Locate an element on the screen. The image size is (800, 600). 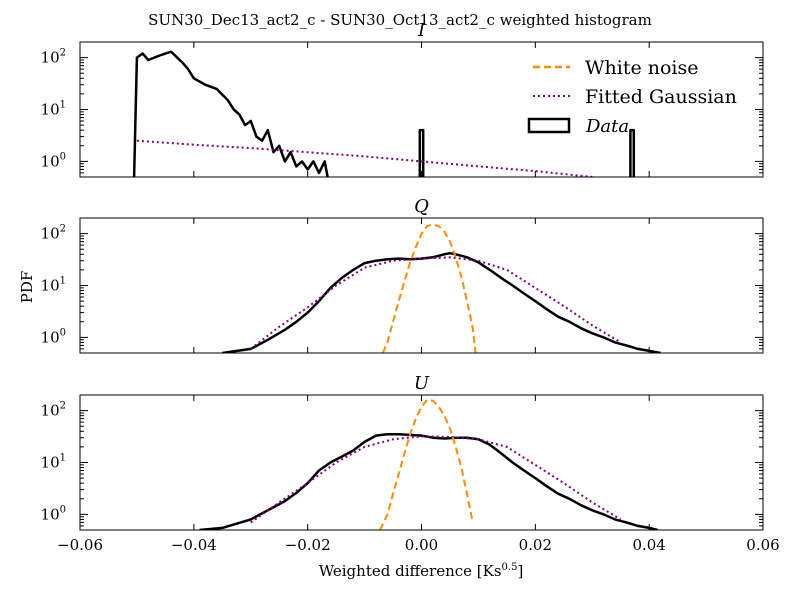
x-tick-label: −0.04 is located at coordinates (194, 545).